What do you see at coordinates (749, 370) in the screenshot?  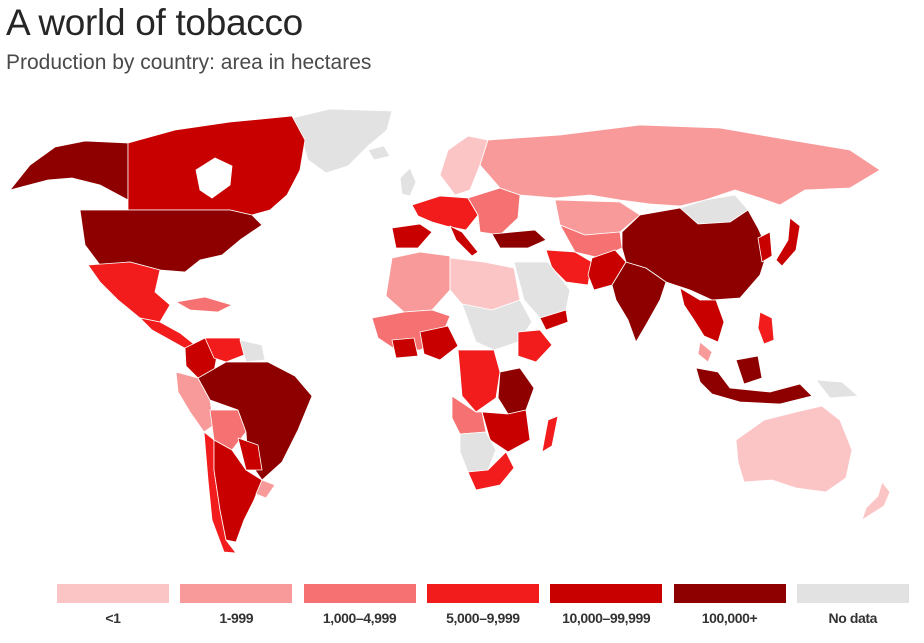 I see `map-region-borneo` at bounding box center [749, 370].